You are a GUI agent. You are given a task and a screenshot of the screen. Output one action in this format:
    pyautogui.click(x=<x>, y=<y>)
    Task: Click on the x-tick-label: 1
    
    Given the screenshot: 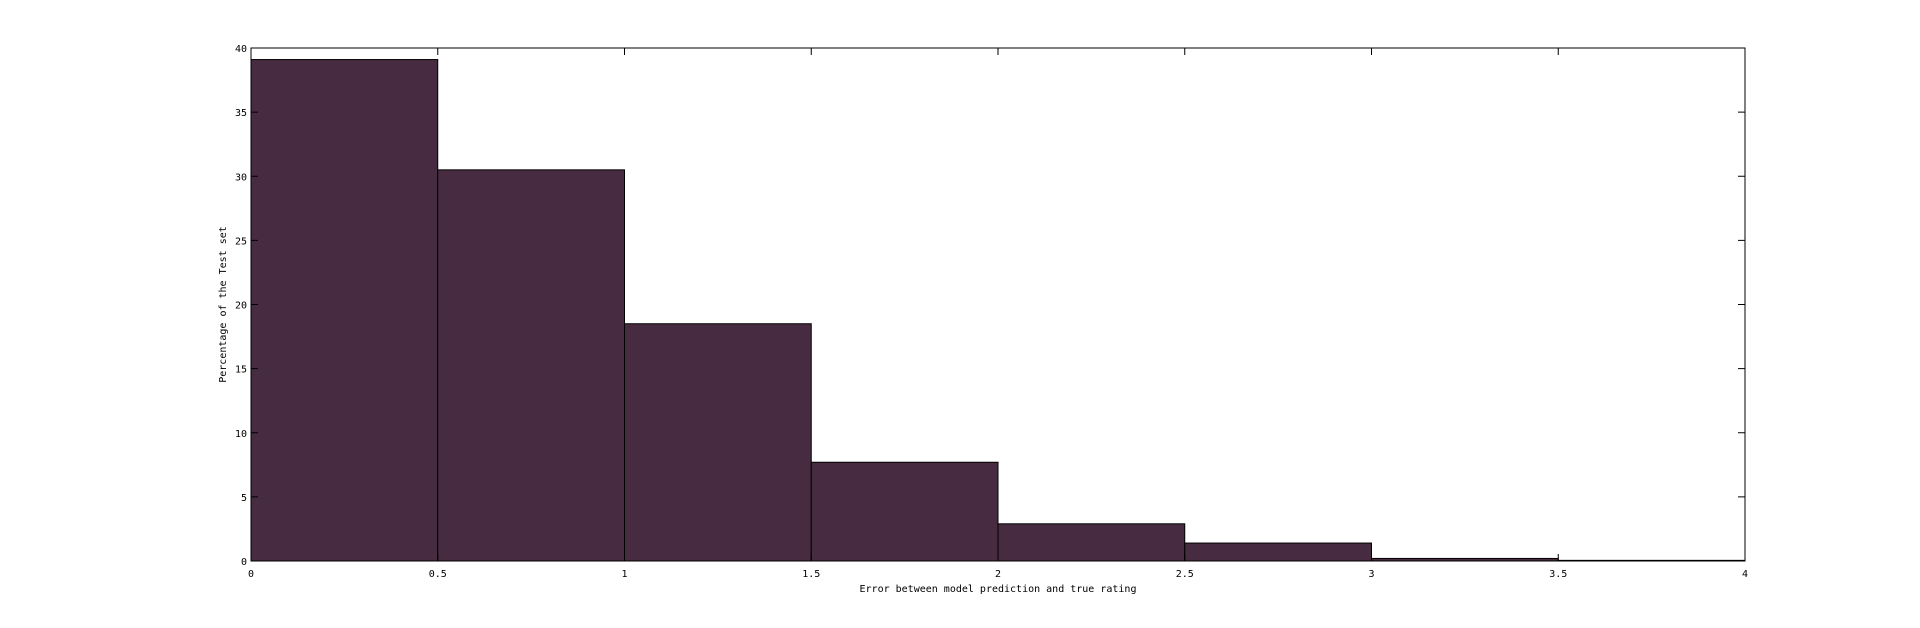 What is the action you would take?
    pyautogui.click(x=624, y=574)
    